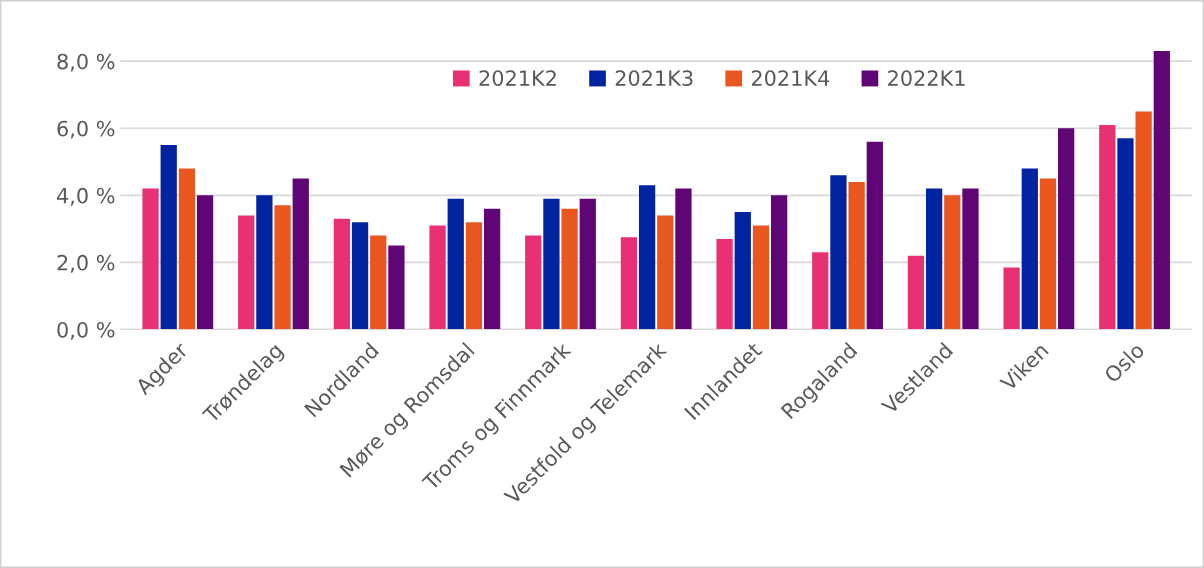  Describe the element at coordinates (86, 196) in the screenshot. I see `y-tick-label: 4,0 %` at that location.